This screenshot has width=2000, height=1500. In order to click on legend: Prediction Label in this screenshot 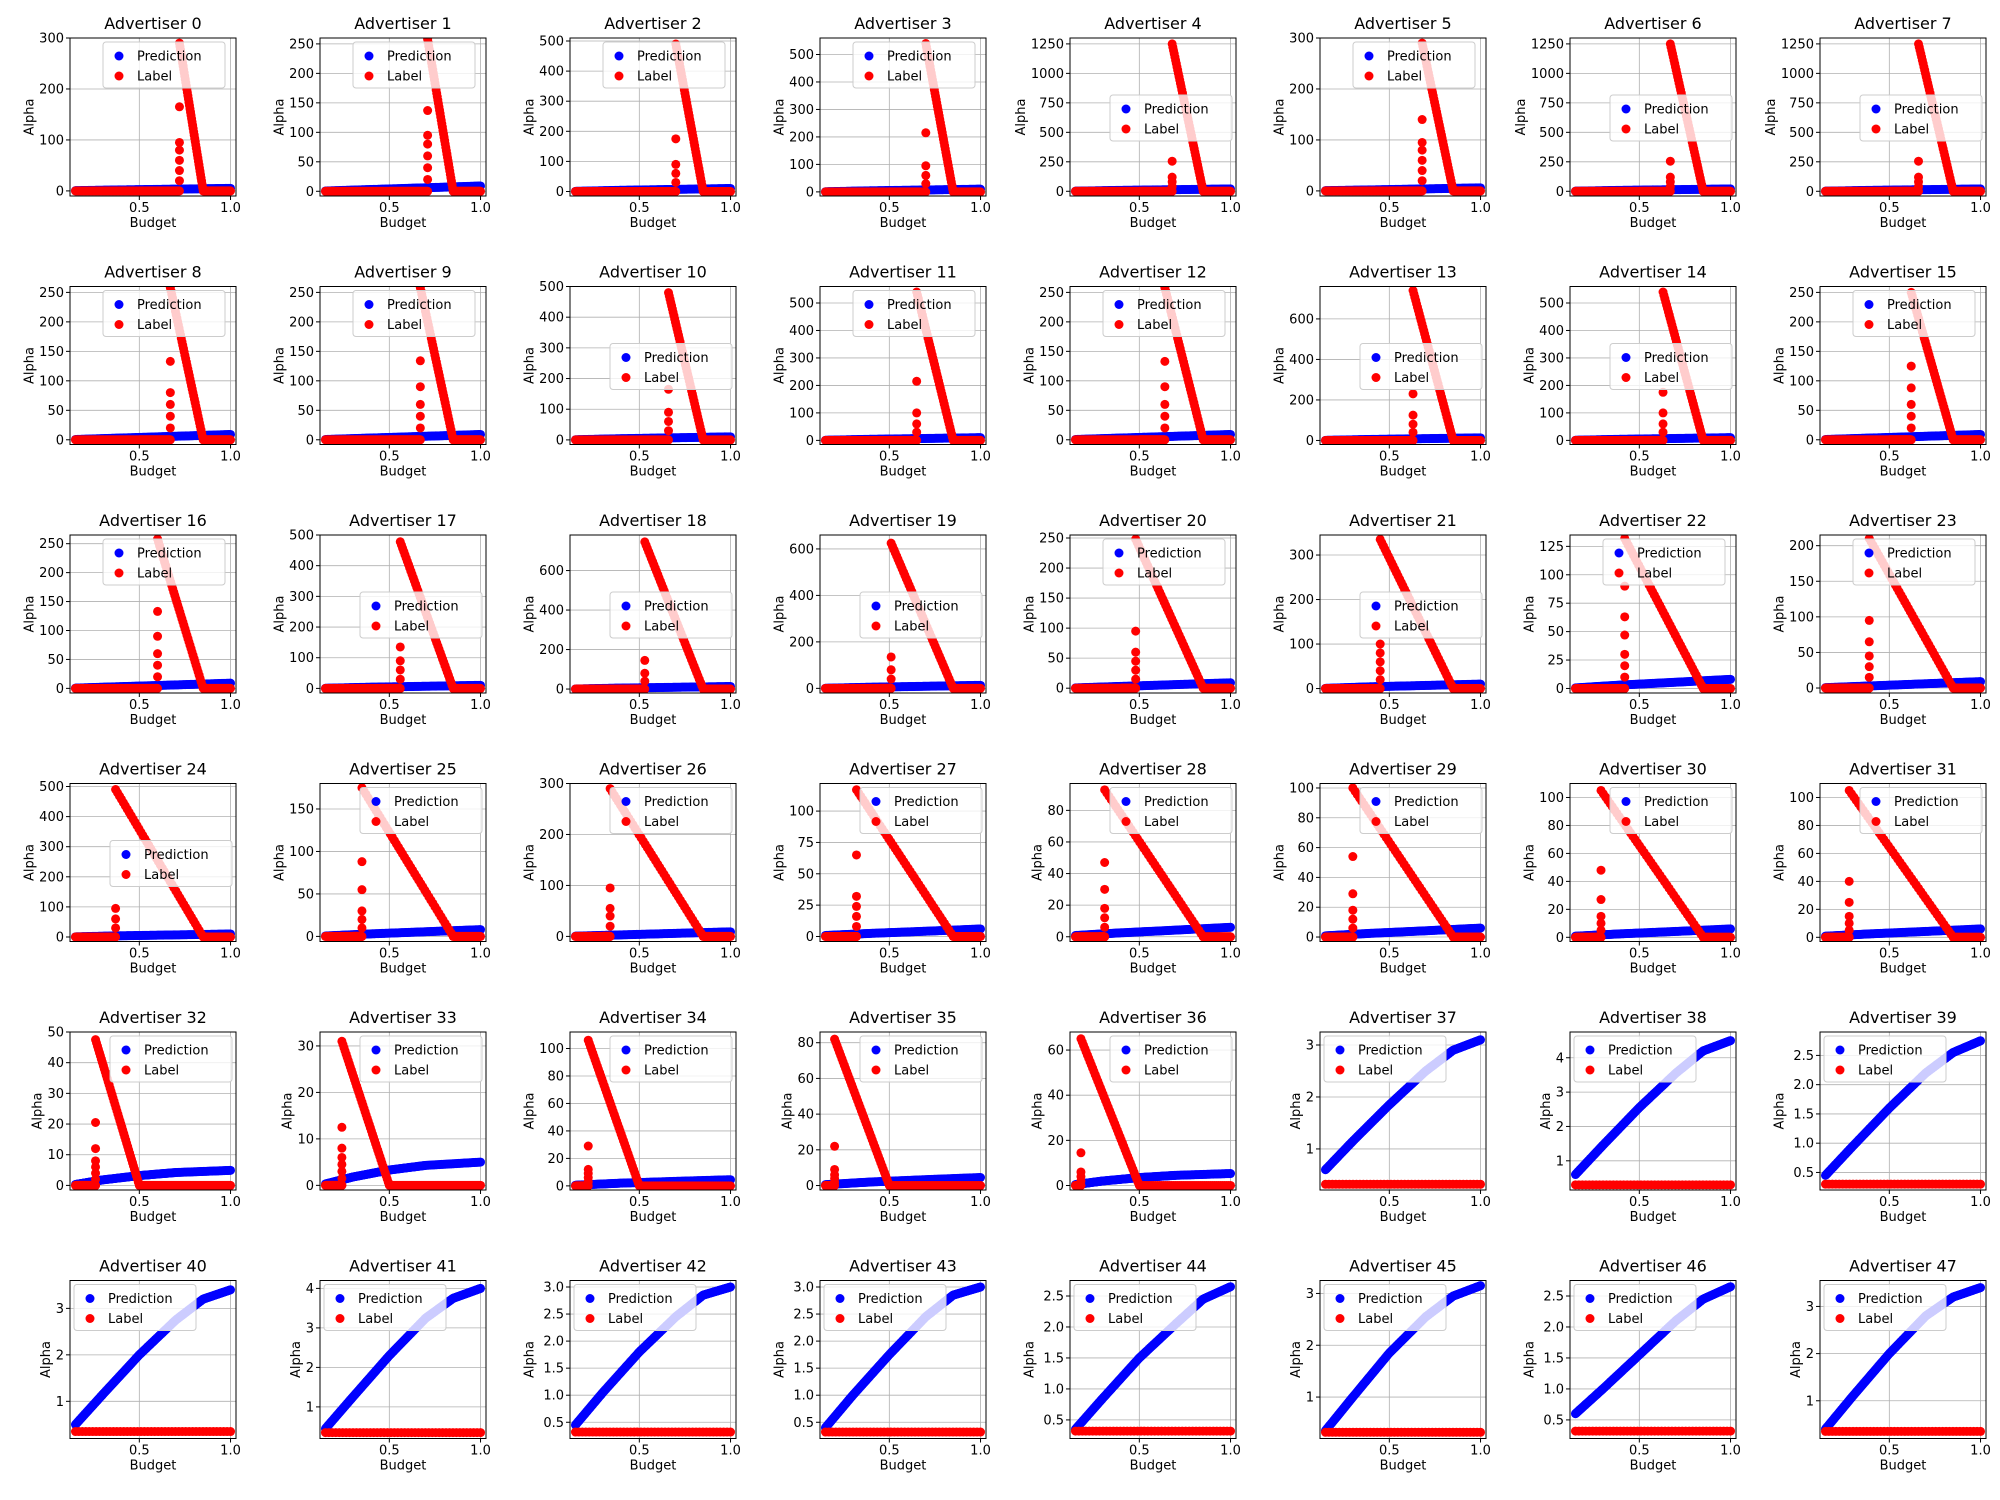, I will do `click(1414, 65)`.